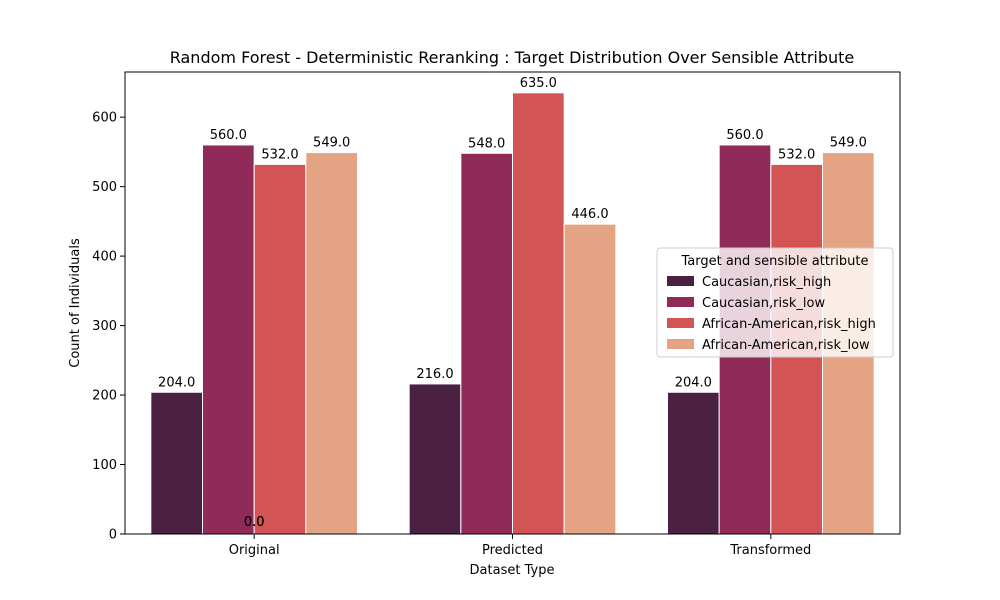 The height and width of the screenshot is (600, 1000). I want to click on y-axis: 0 100 200 300 400 500 600, so click(108, 327).